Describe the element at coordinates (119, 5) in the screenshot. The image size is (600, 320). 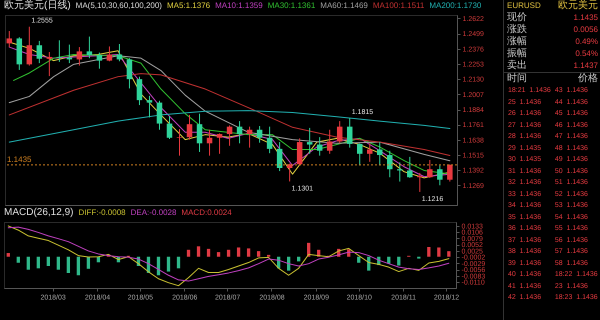
I see `chart-subtitle: MA(5,10,30,60,100,200)` at that location.